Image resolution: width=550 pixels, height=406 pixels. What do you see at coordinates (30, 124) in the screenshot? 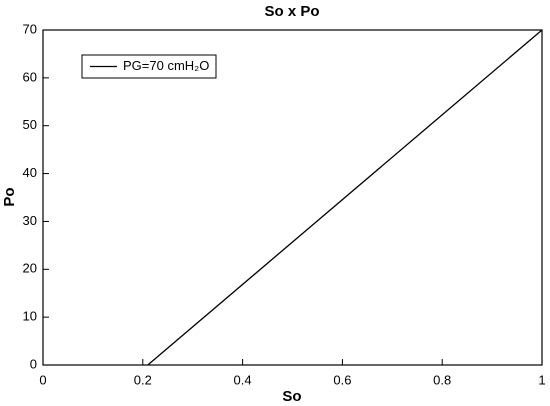
I see `y-tick-label: 50` at bounding box center [30, 124].